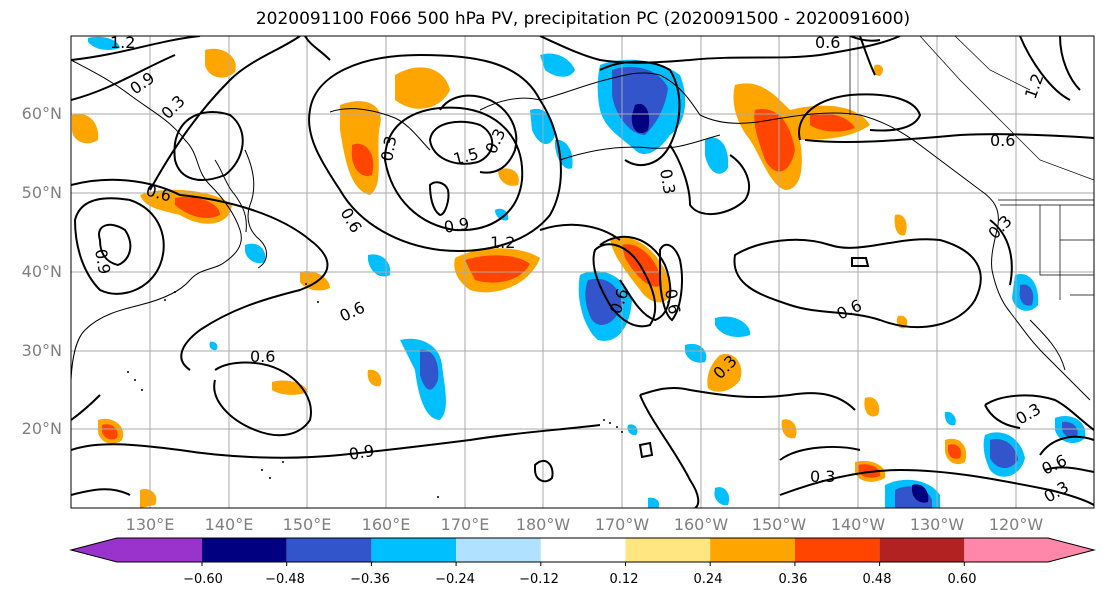  What do you see at coordinates (455, 579) in the screenshot?
I see `colorbar-tick-label: −0.24` at bounding box center [455, 579].